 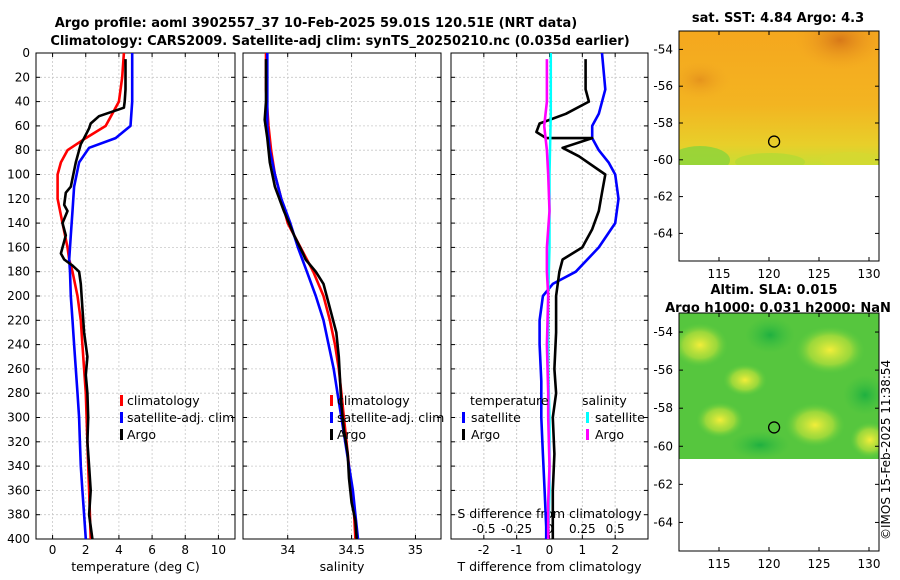 What do you see at coordinates (119, 550) in the screenshot?
I see `x-tick-label: 4` at bounding box center [119, 550].